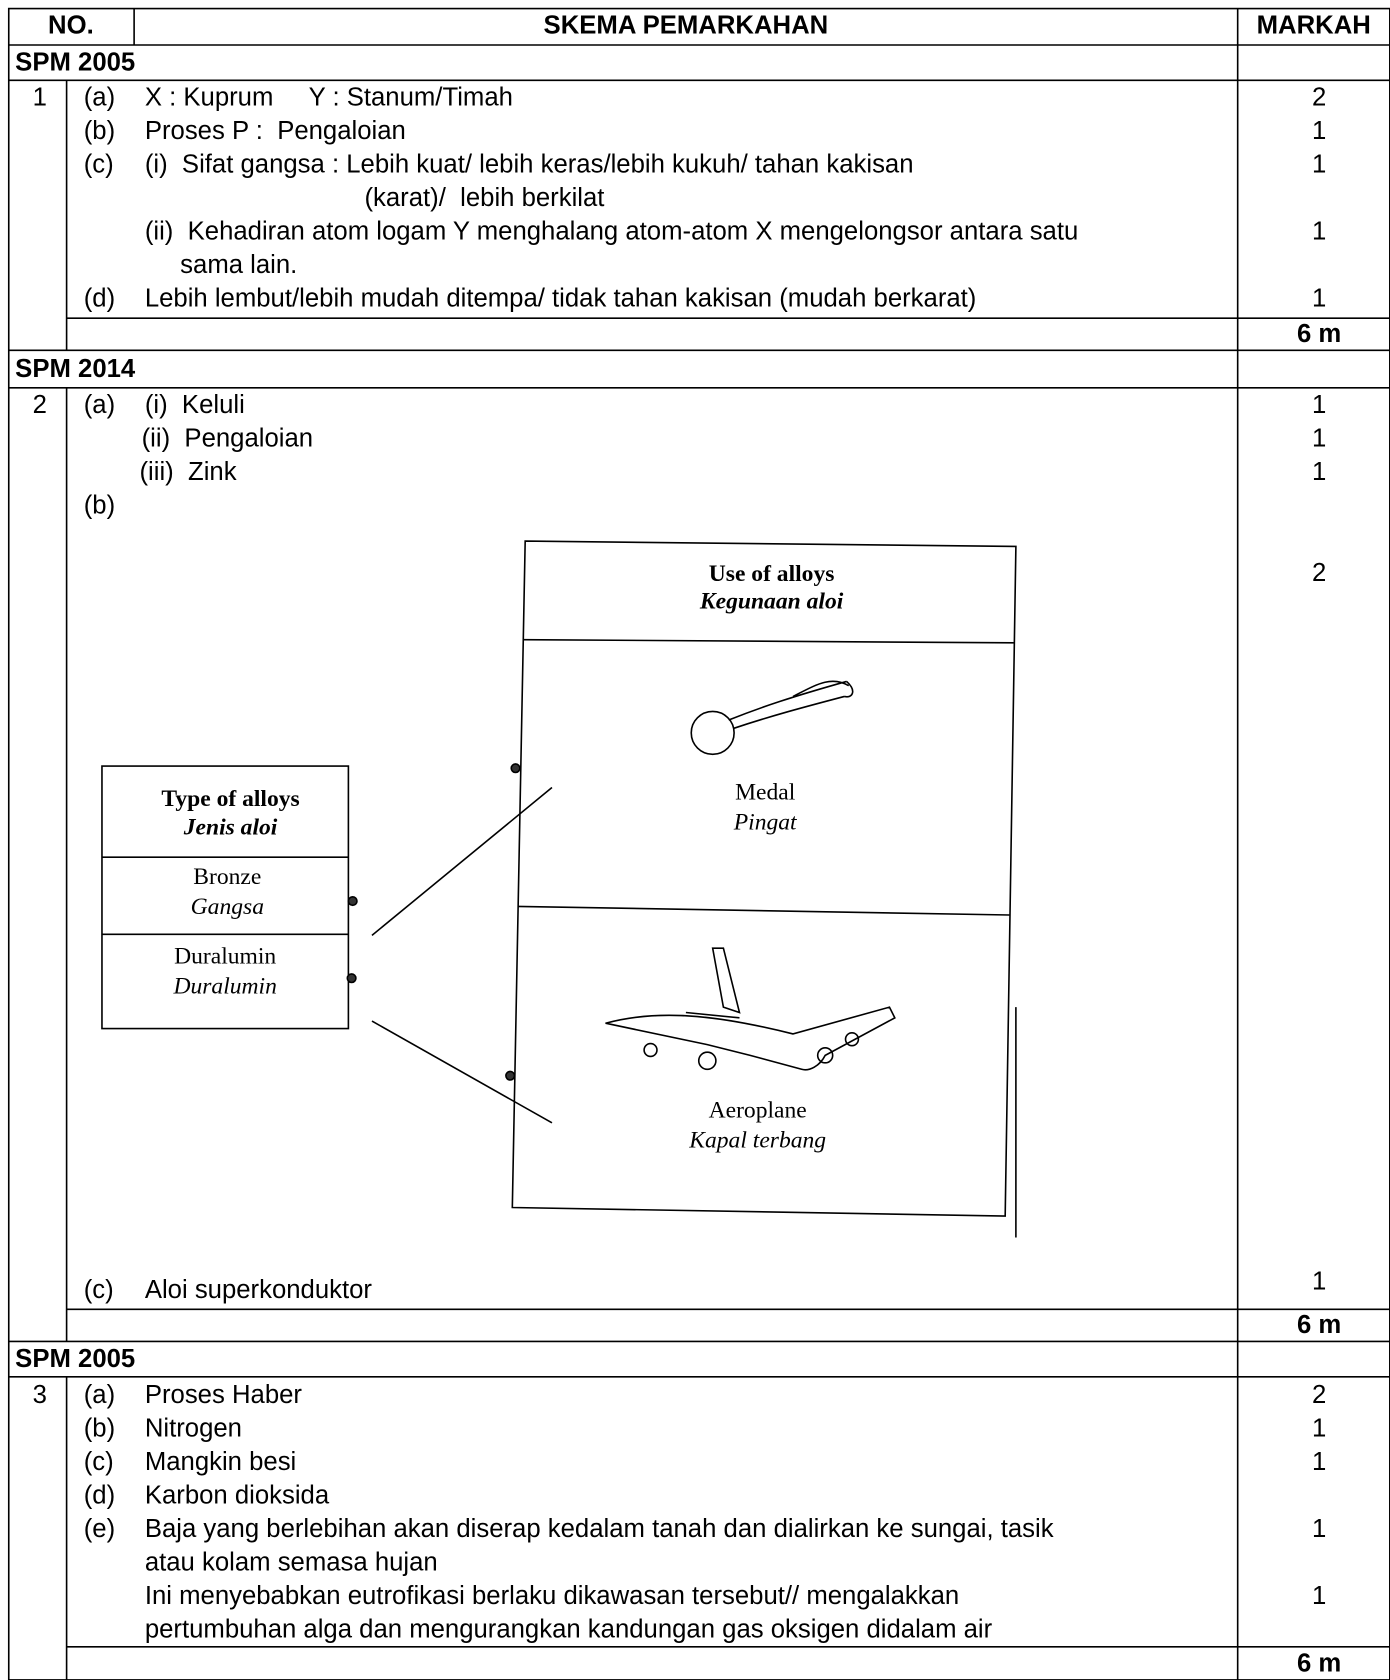 The image size is (1390, 1680). Describe the element at coordinates (259, 1290) in the screenshot. I see `answer-text: Aloi superkonduktor` at that location.